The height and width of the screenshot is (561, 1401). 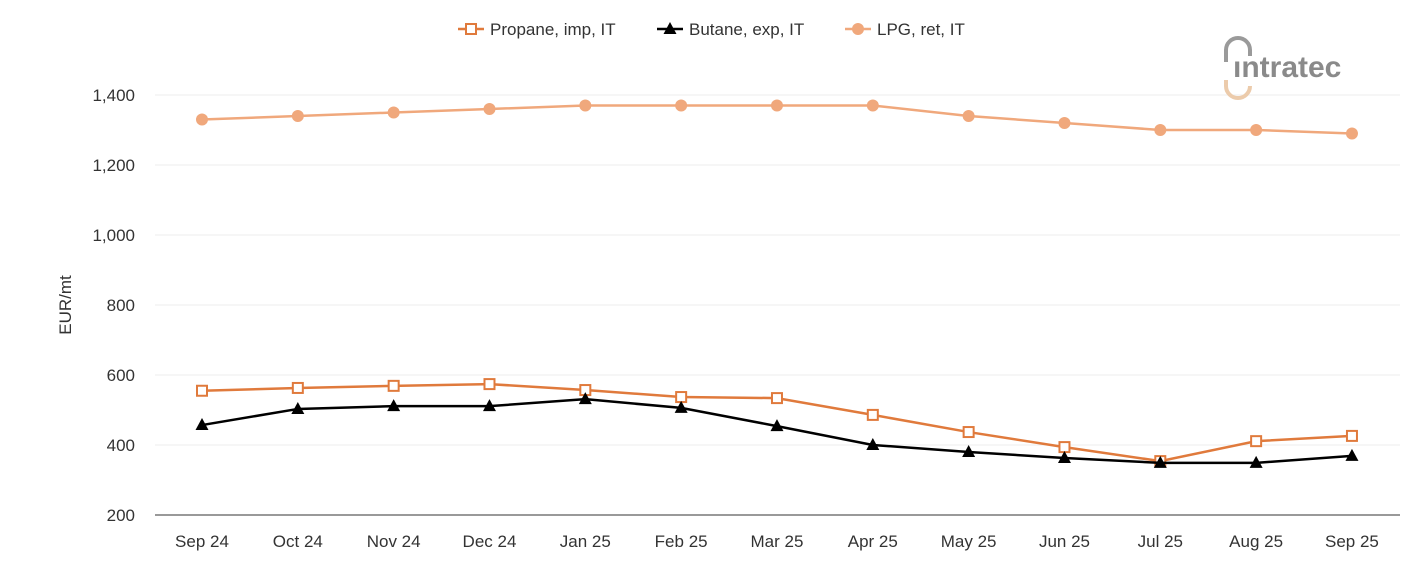 I want to click on x-tick-label: Feb 25, so click(x=681, y=541).